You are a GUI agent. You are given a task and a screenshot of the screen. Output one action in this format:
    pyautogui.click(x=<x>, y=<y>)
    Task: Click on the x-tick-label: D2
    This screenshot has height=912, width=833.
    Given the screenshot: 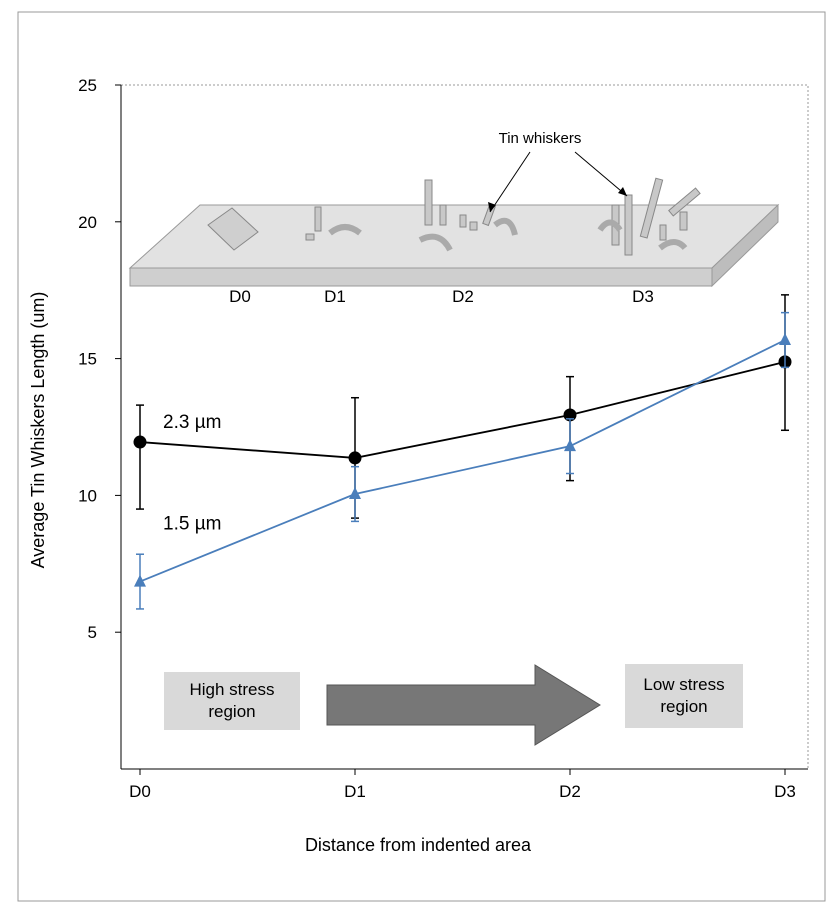 What is the action you would take?
    pyautogui.click(x=570, y=791)
    